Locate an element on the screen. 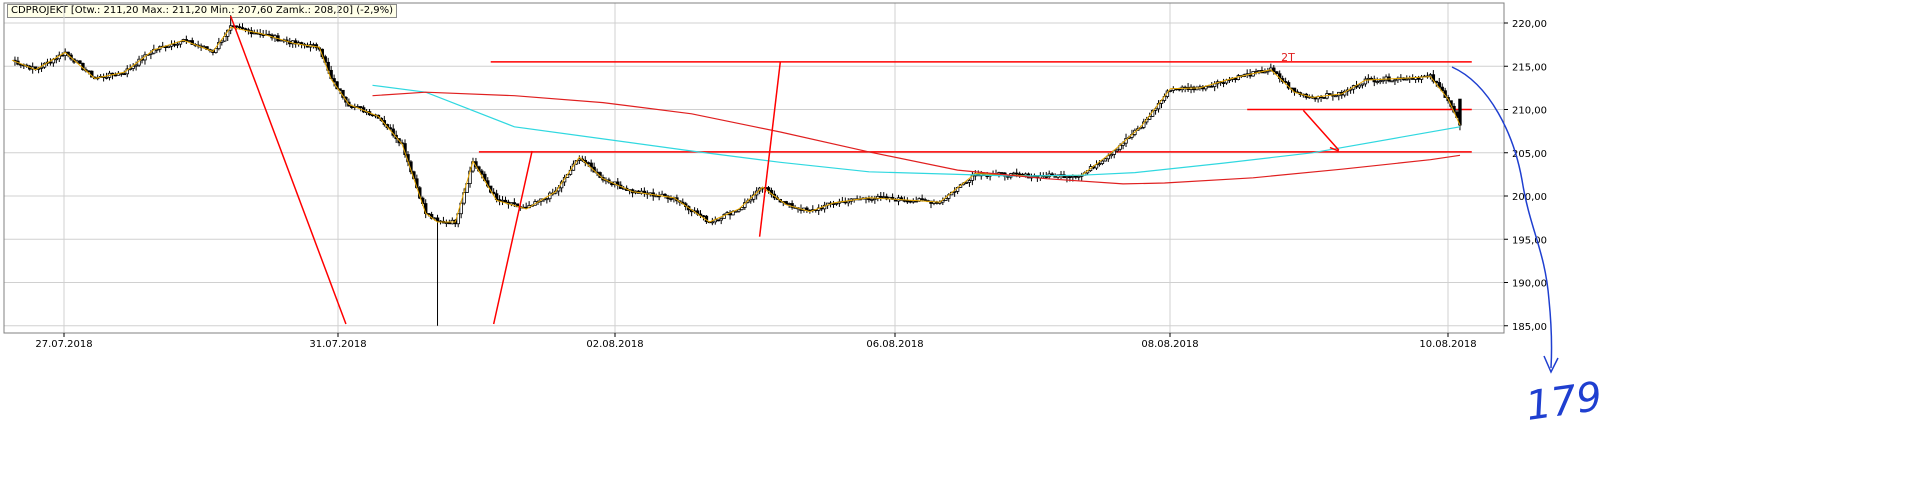 This screenshot has width=1929, height=484. support-resistance-lines is located at coordinates (975, 107).